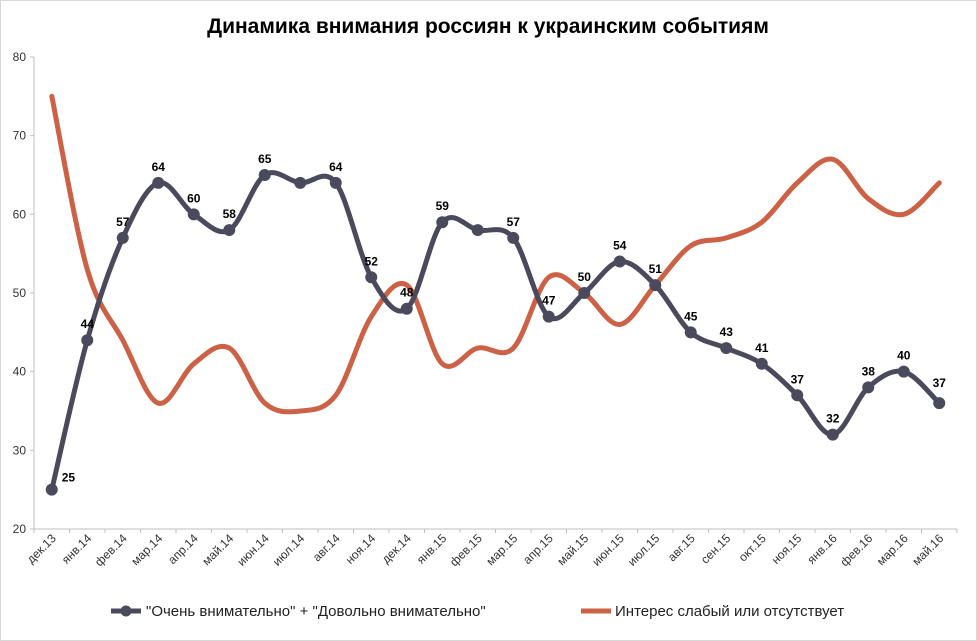  Describe the element at coordinates (194, 198) in the screenshot. I see `data-label: 60` at that location.